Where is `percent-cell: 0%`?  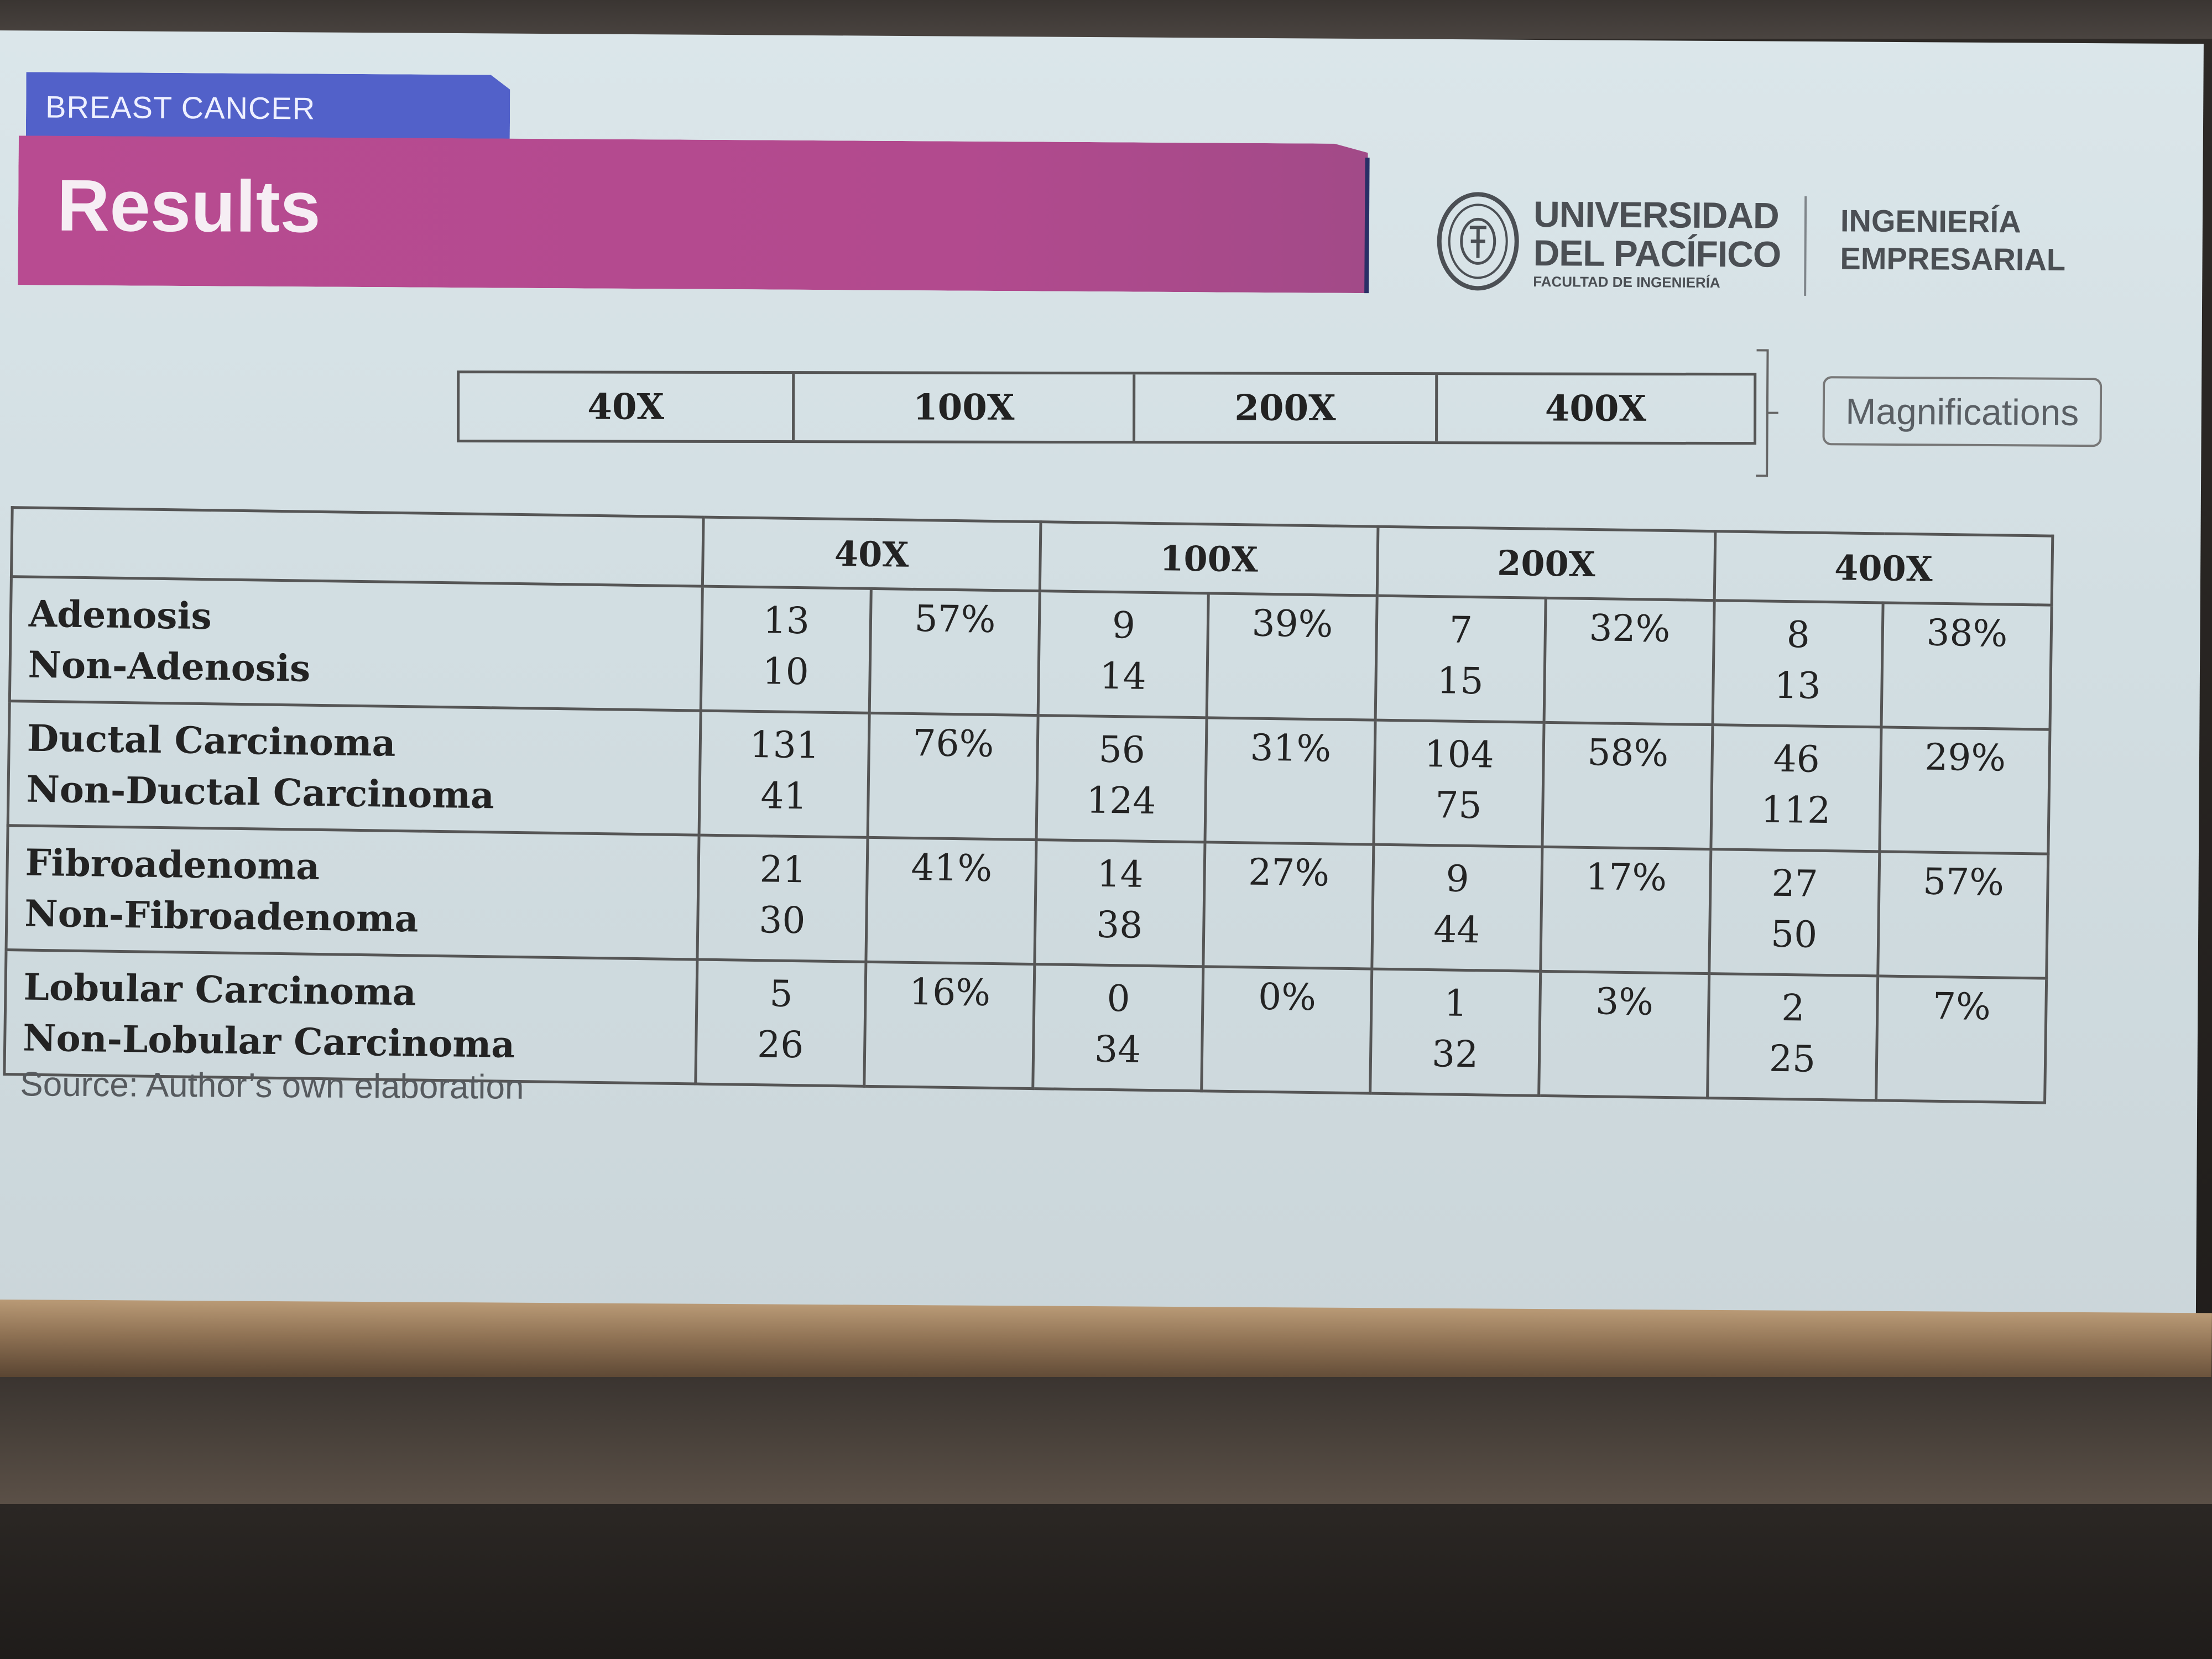
percent-cell: 0% is located at coordinates (1287, 1030).